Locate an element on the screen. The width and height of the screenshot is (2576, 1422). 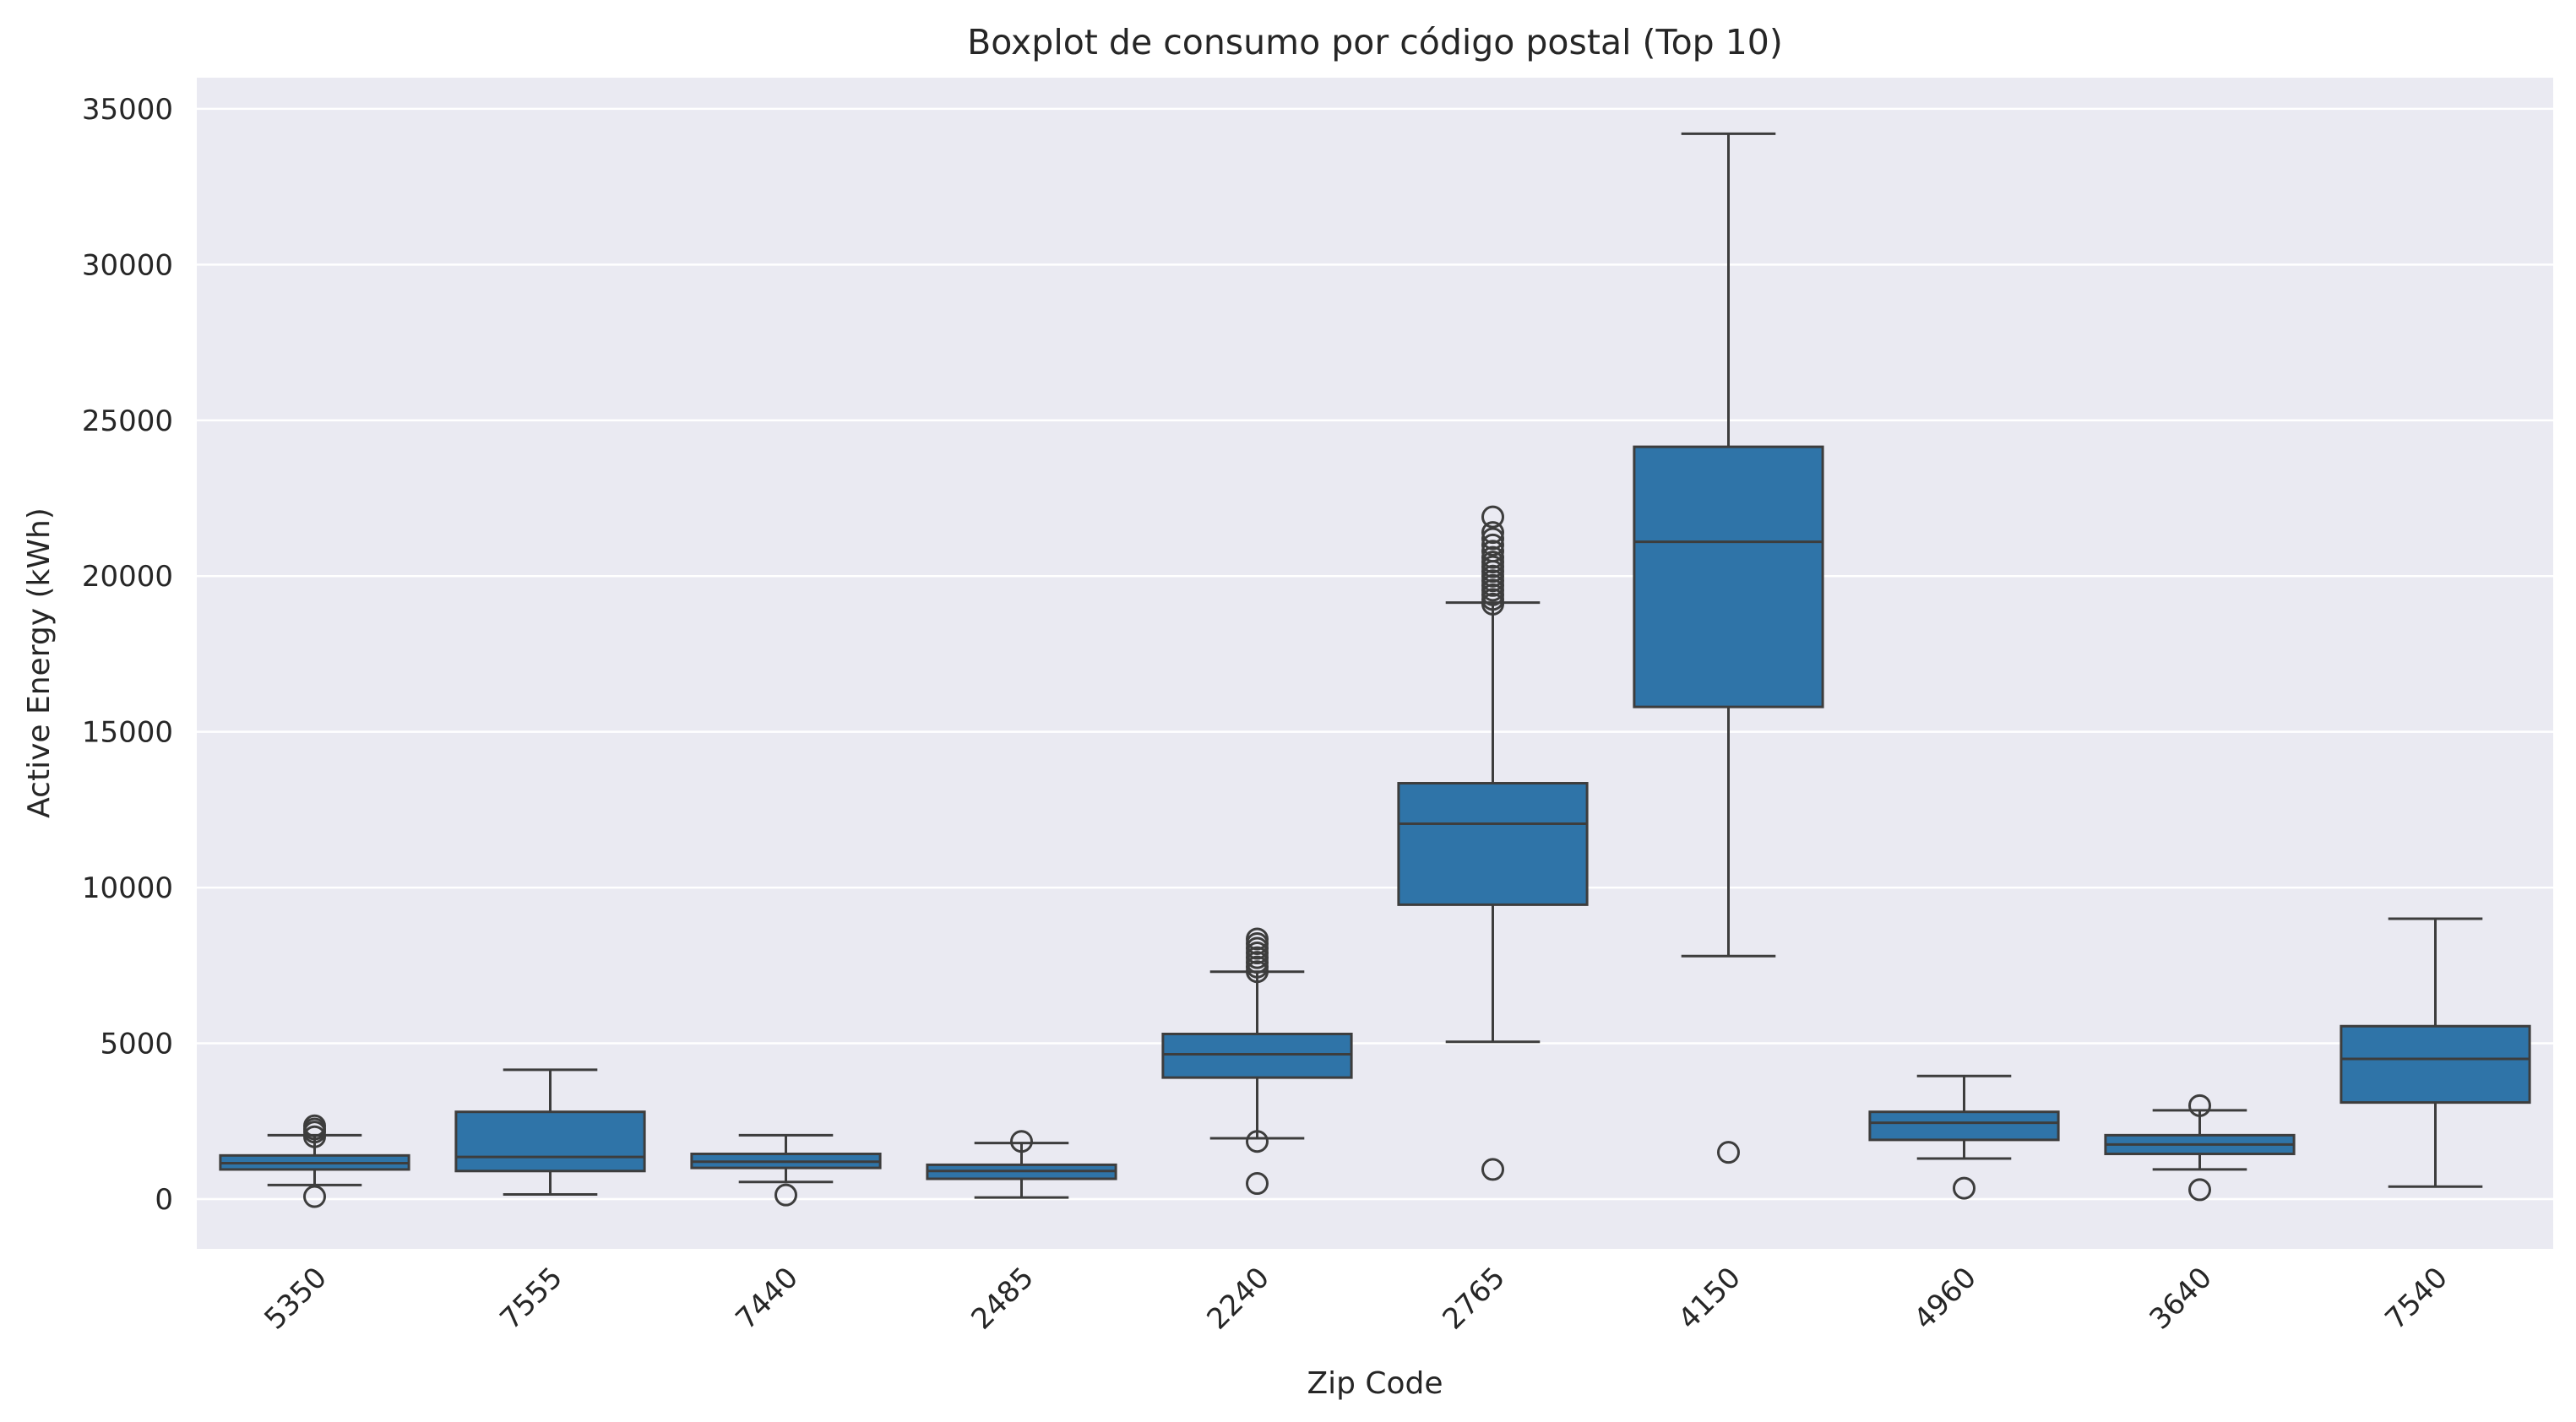
x-tick-label: 5350 is located at coordinates (295, 1298).